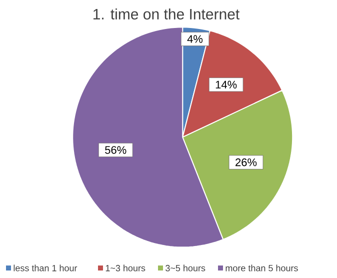 The width and height of the screenshot is (337, 278). Describe the element at coordinates (46, 268) in the screenshot. I see `legend-label: less than 1 hour` at that location.